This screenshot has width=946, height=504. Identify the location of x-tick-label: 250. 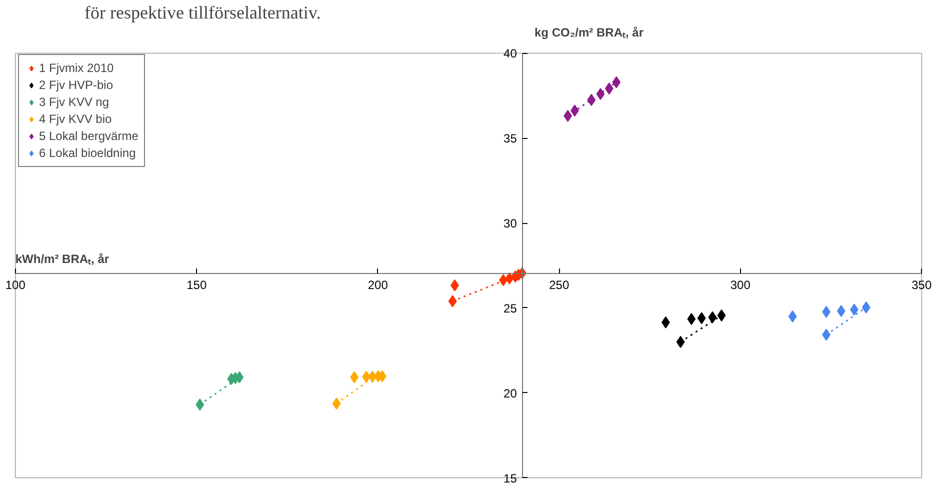
(559, 285).